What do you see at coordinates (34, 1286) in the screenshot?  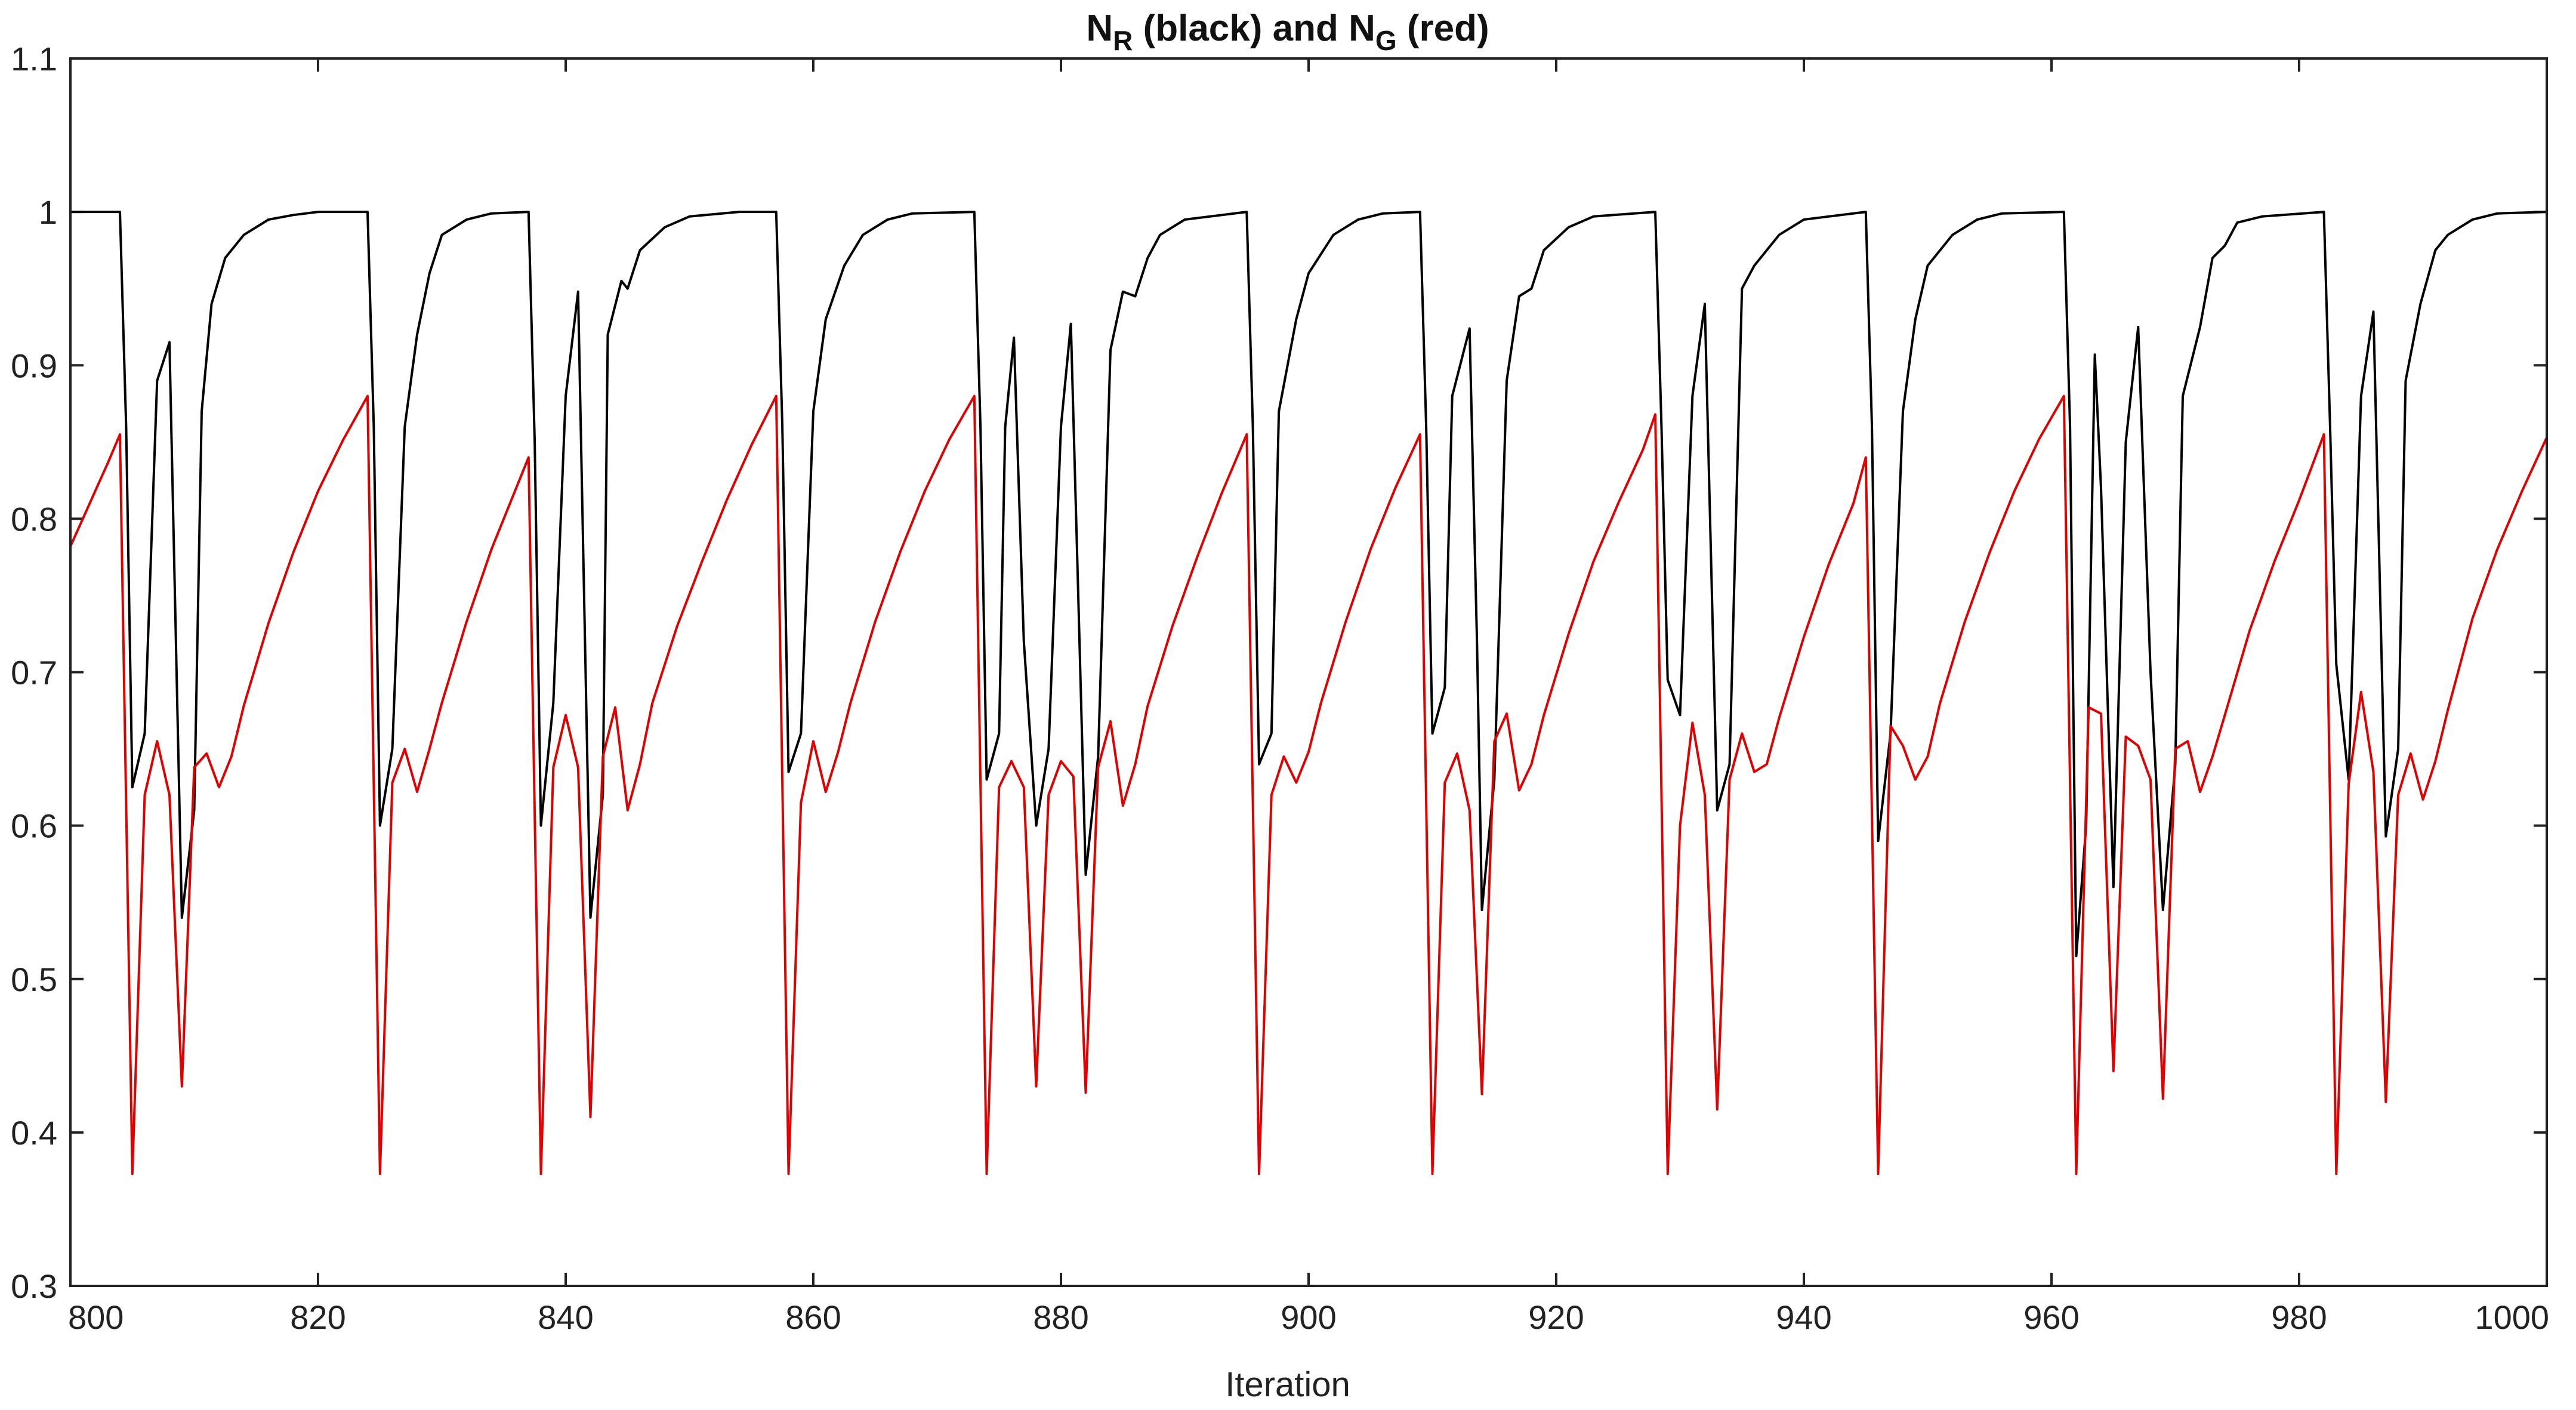 I see `y-tick-label: 0.3` at bounding box center [34, 1286].